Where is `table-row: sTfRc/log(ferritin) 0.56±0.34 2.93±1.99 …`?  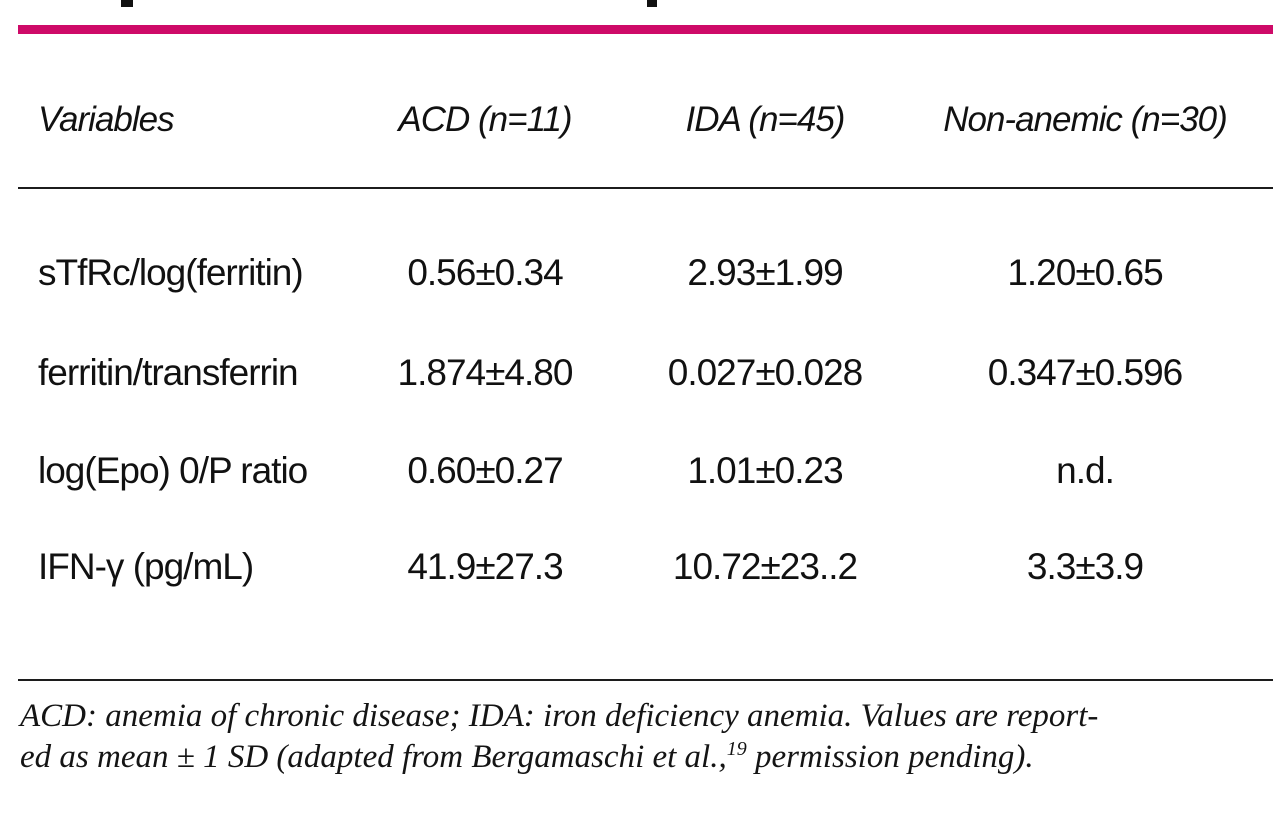
table-row: sTfRc/log(ferritin) 0.56±0.34 2.93±1.99 … is located at coordinates (640, 273).